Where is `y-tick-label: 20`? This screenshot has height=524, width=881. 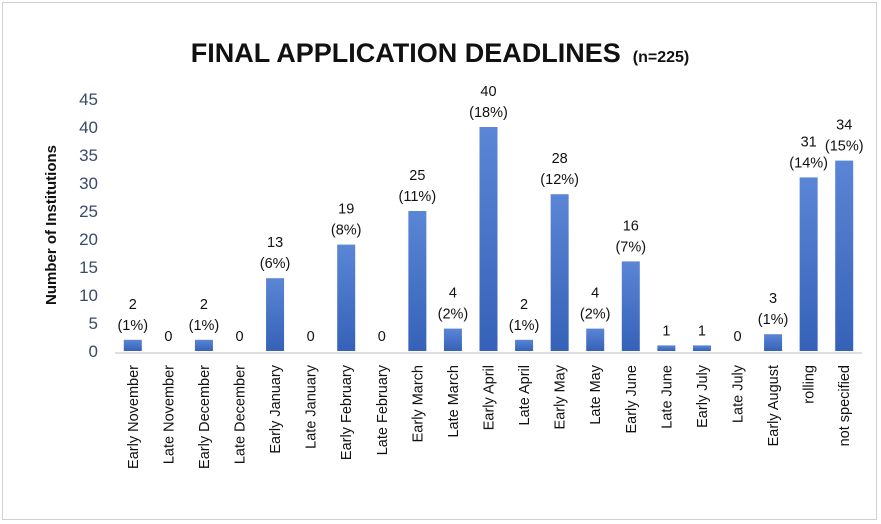 y-tick-label: 20 is located at coordinates (88, 239).